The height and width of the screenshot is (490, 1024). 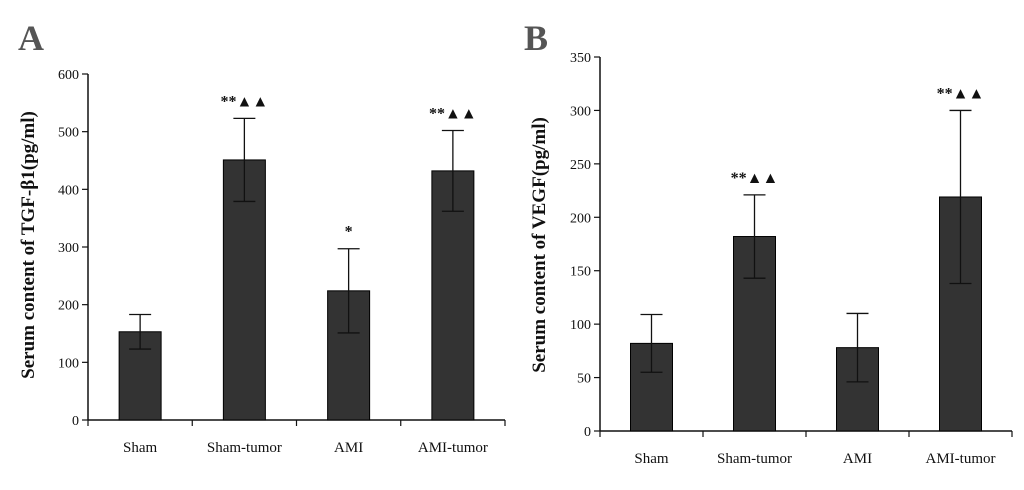 What do you see at coordinates (580, 272) in the screenshot?
I see `panel-b-y-tick-label: 150` at bounding box center [580, 272].